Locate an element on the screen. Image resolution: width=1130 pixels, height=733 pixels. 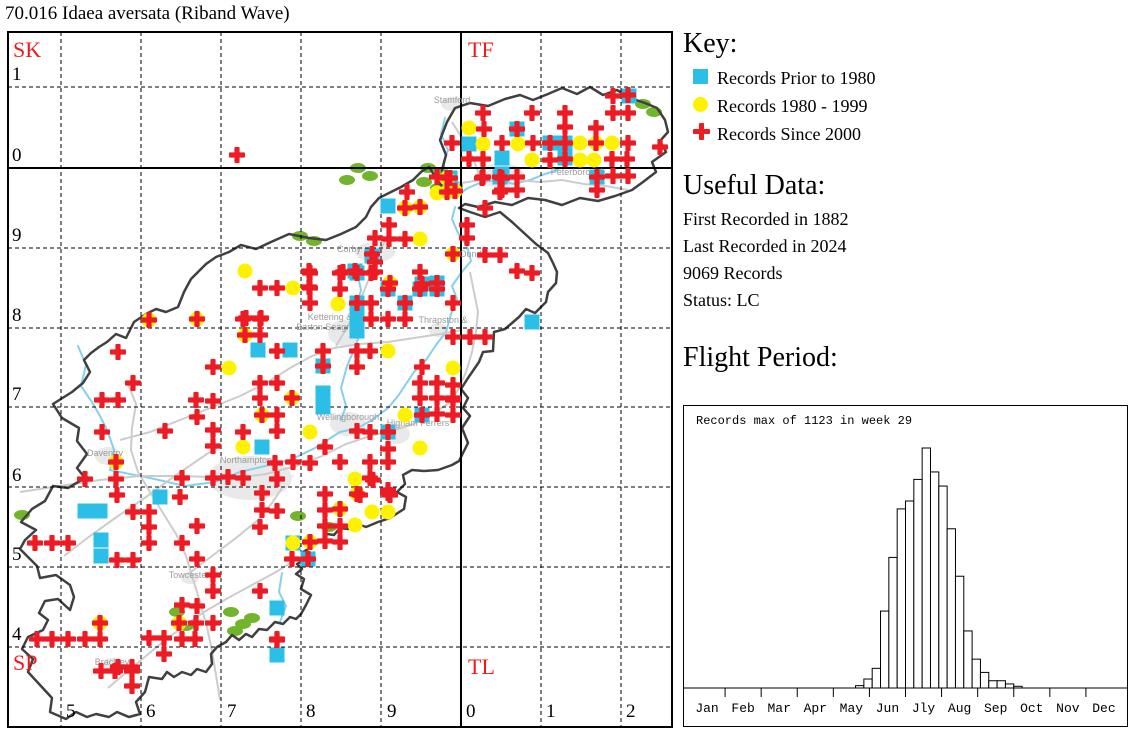
month-label: Jun is located at coordinates (887, 708).